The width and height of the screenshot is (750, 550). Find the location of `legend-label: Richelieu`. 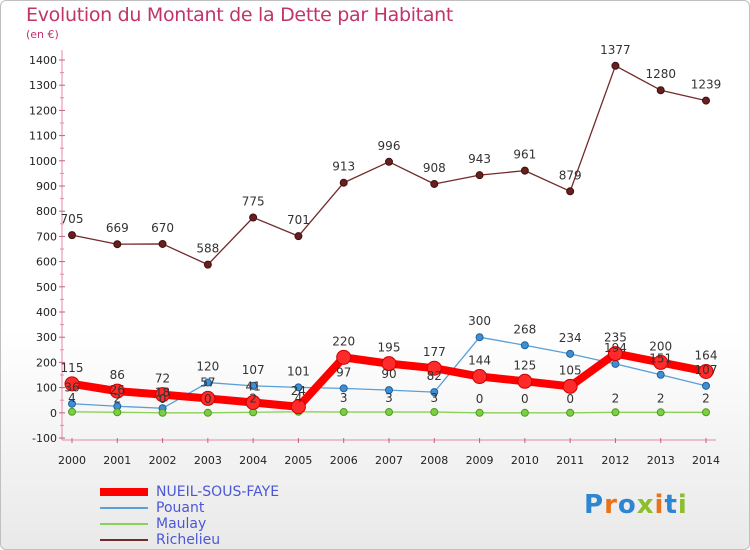

legend-label: Richelieu is located at coordinates (188, 540).